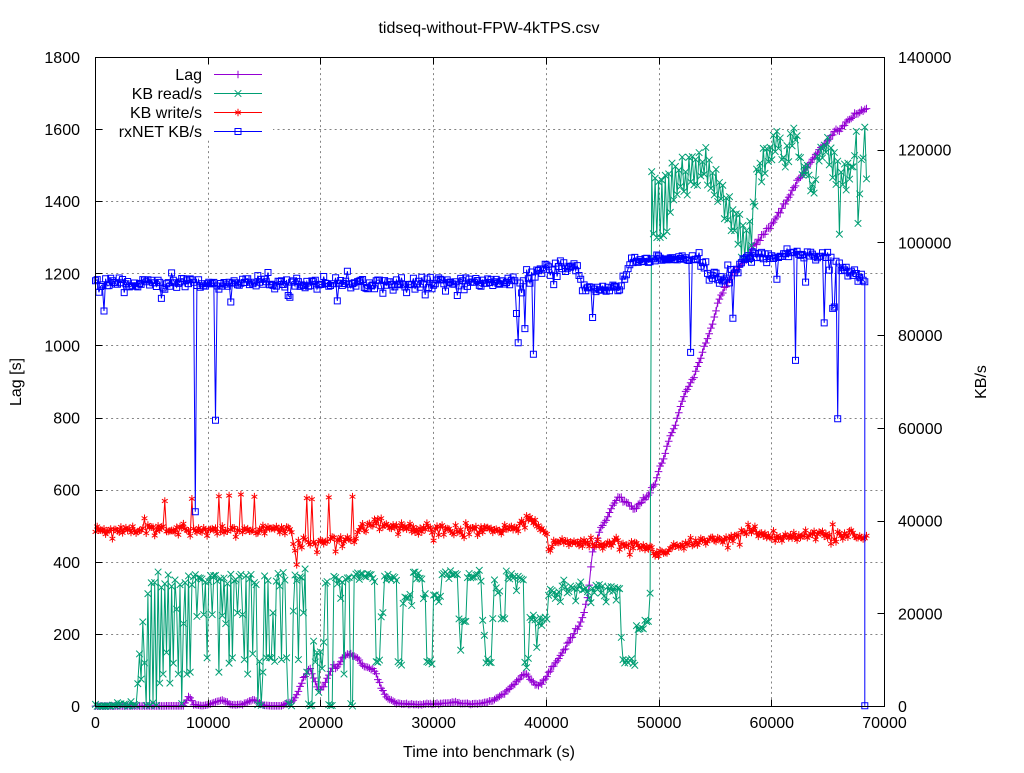  I want to click on svg-text: KB write/s, so click(166, 113).